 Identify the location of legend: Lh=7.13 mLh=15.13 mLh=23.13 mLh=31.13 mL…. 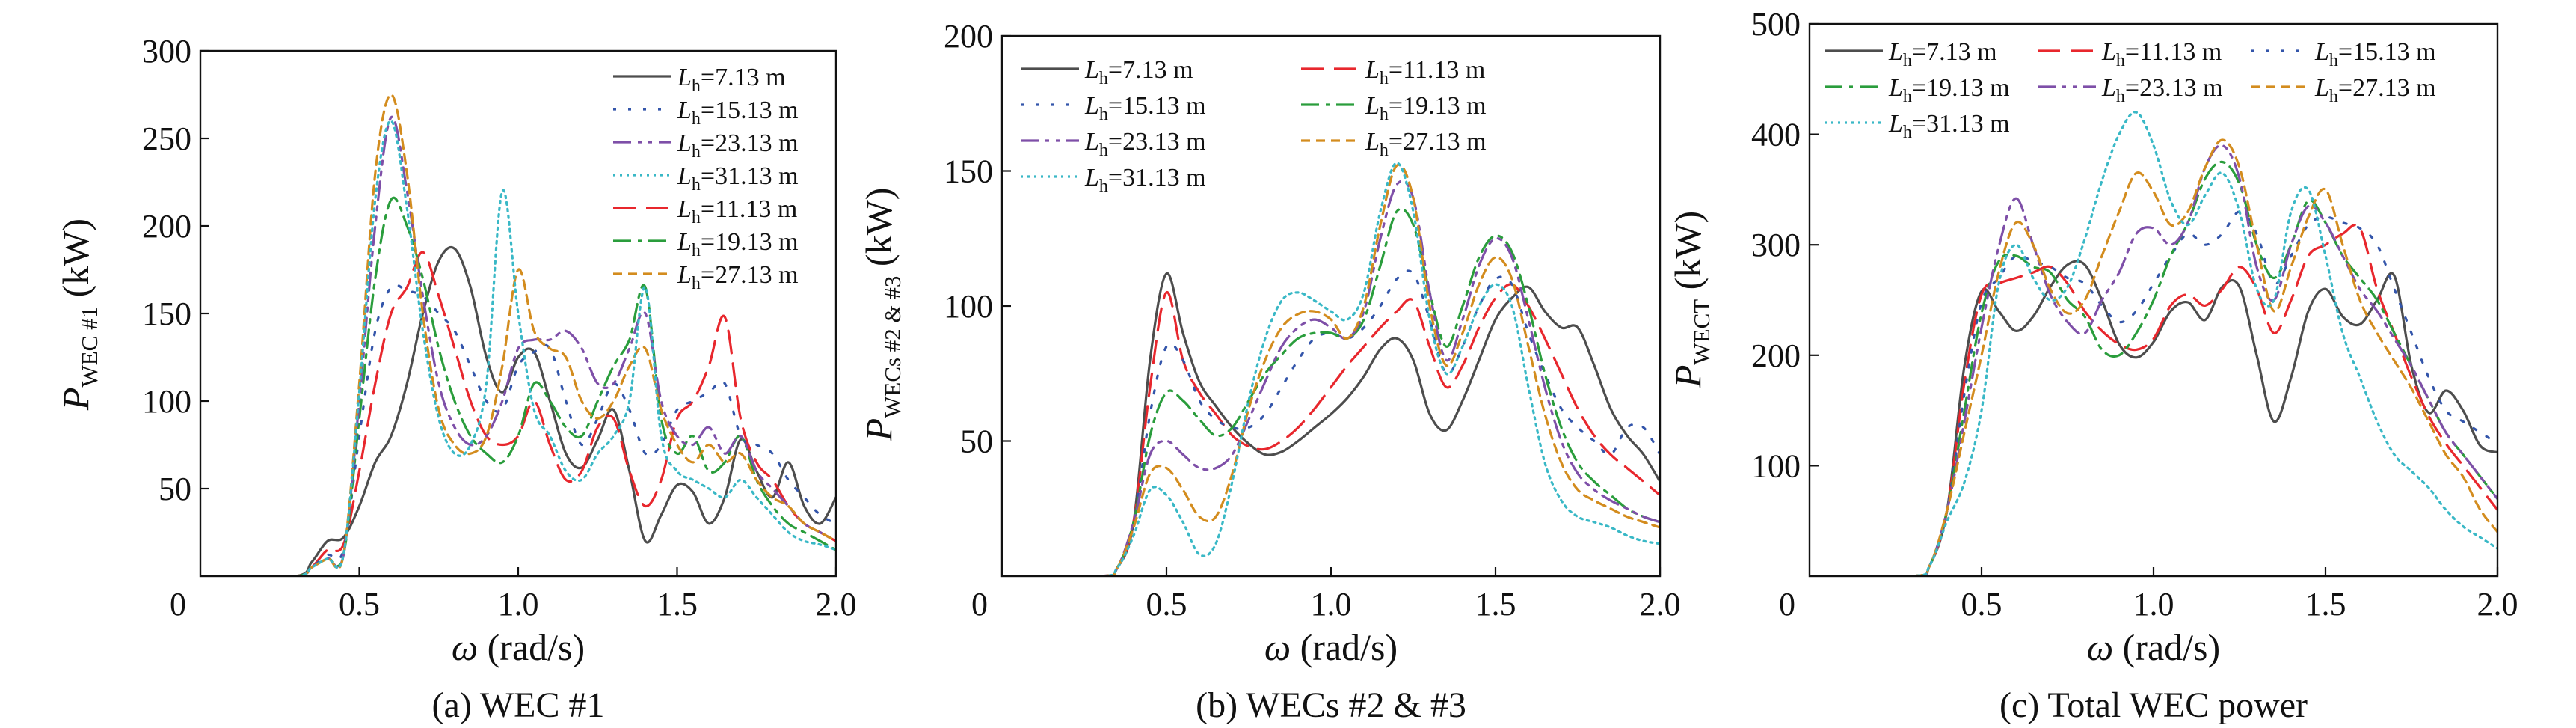
(706, 178).